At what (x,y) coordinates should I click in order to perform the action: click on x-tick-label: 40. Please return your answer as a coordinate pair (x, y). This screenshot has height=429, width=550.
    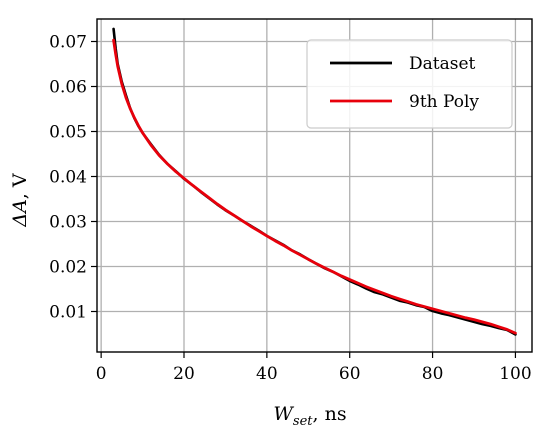
    Looking at the image, I should click on (267, 374).